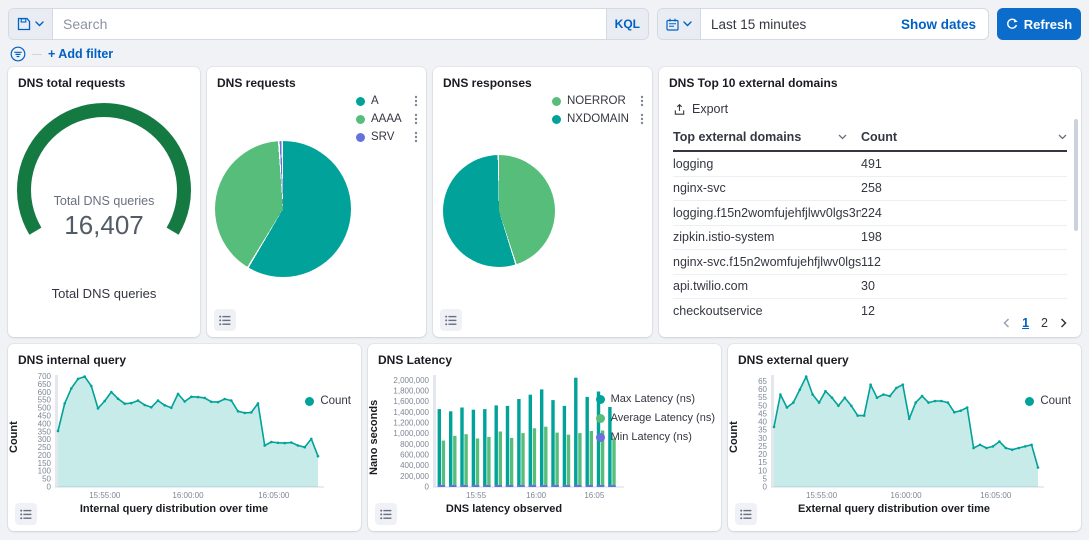 This screenshot has width=1089, height=540. Describe the element at coordinates (45, 431) in the screenshot. I see `svg-text: 350` at that location.